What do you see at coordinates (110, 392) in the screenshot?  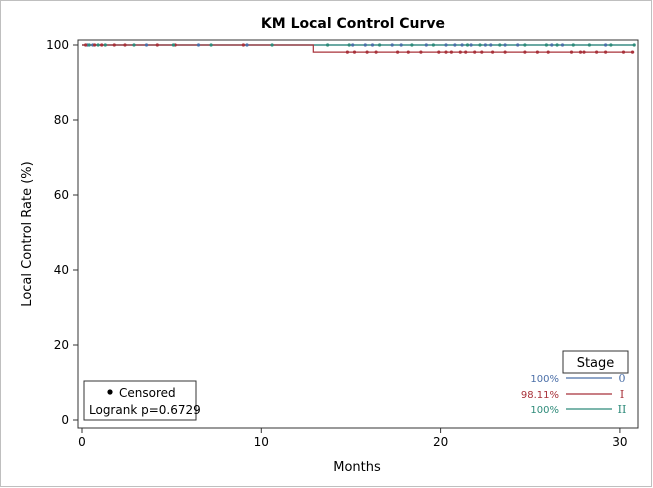 I see `censored-dot-icon` at bounding box center [110, 392].